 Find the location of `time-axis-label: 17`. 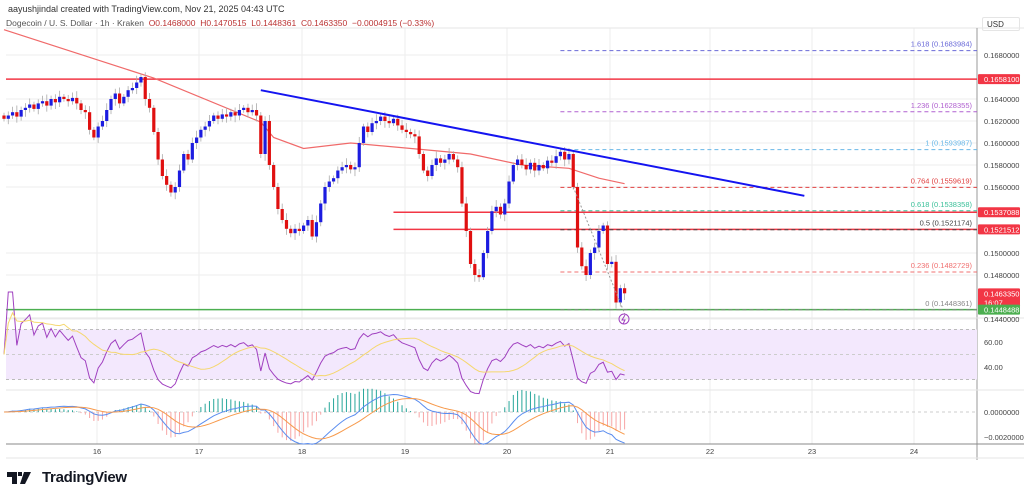

time-axis-label: 17 is located at coordinates (199, 451).